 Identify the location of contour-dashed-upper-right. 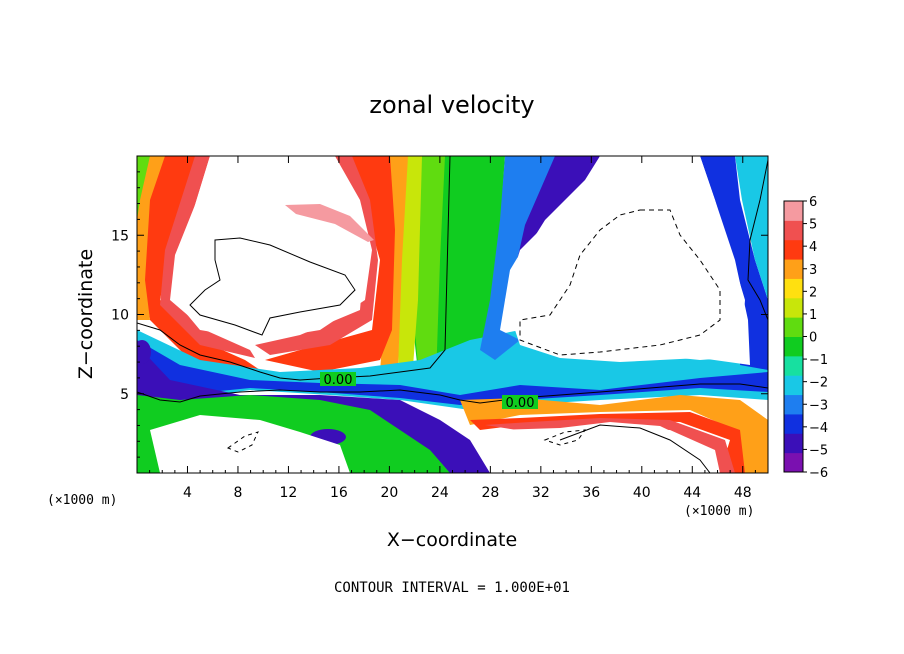
(620, 282).